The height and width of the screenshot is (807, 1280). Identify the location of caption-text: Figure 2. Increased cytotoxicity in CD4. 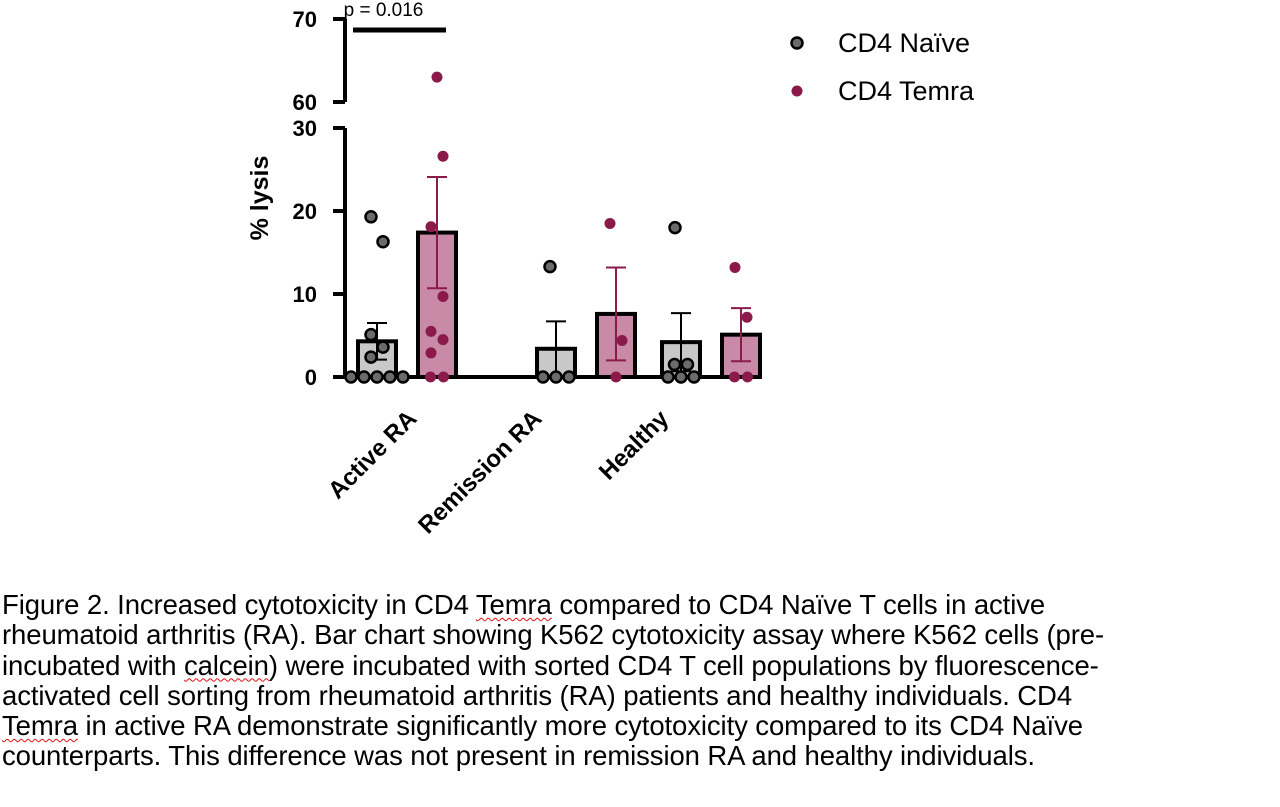
(239, 604).